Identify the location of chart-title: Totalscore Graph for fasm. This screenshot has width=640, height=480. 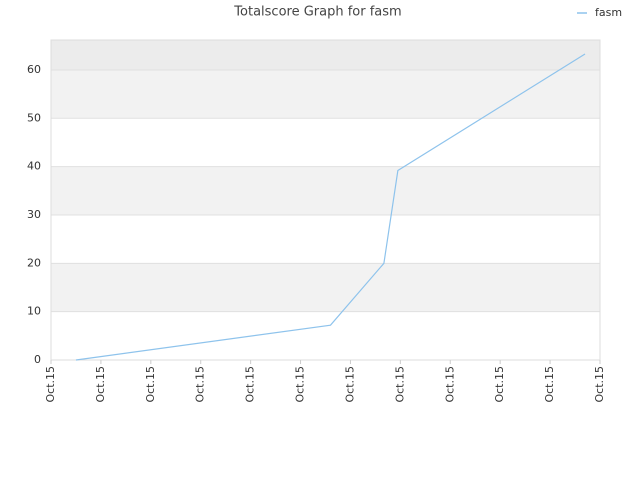
(317, 12).